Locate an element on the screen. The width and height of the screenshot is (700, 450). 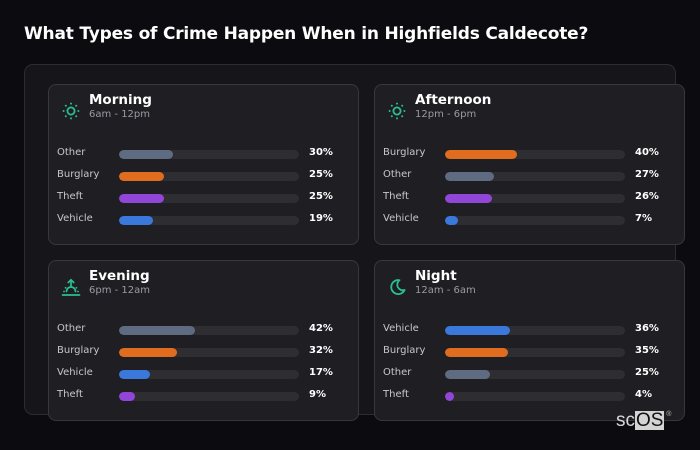
card-title: Afternoon is located at coordinates (453, 100).